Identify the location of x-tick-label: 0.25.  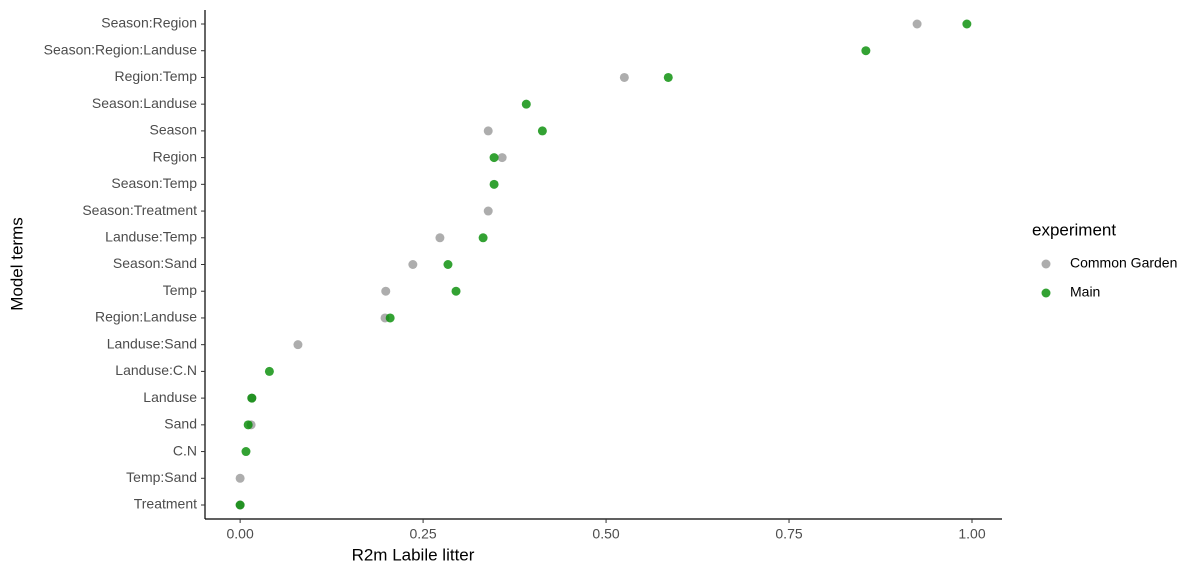
(422, 534).